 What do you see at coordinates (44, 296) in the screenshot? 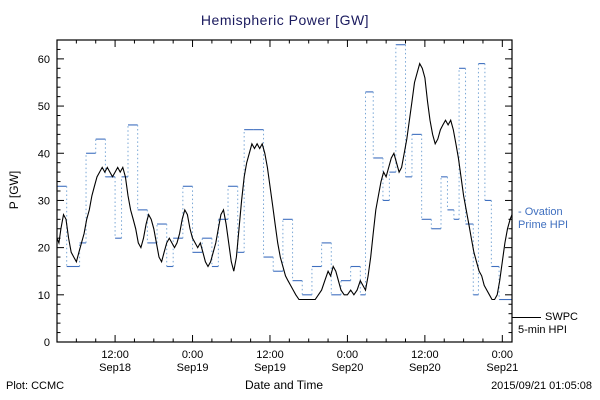
I see `svg-text: 10` at bounding box center [44, 296].